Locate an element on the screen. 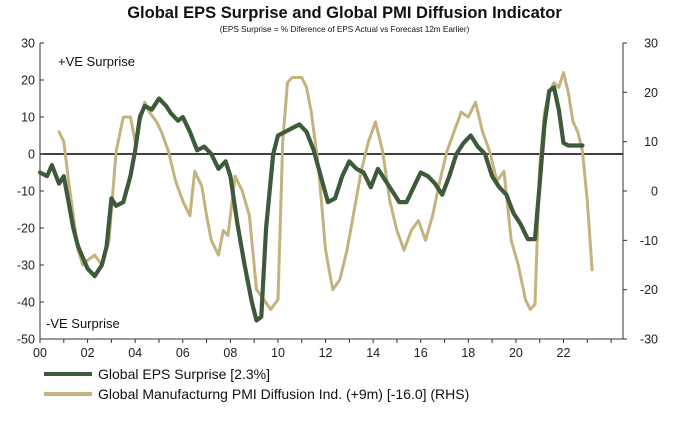 The width and height of the screenshot is (689, 423). legend-swatch-eps is located at coordinates (68, 374).